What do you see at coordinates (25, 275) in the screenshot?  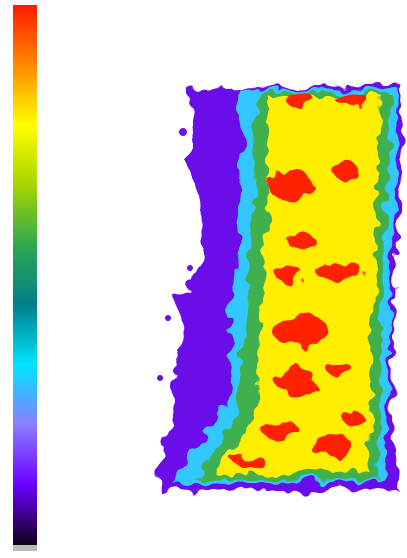 I see `colorbar` at bounding box center [25, 275].